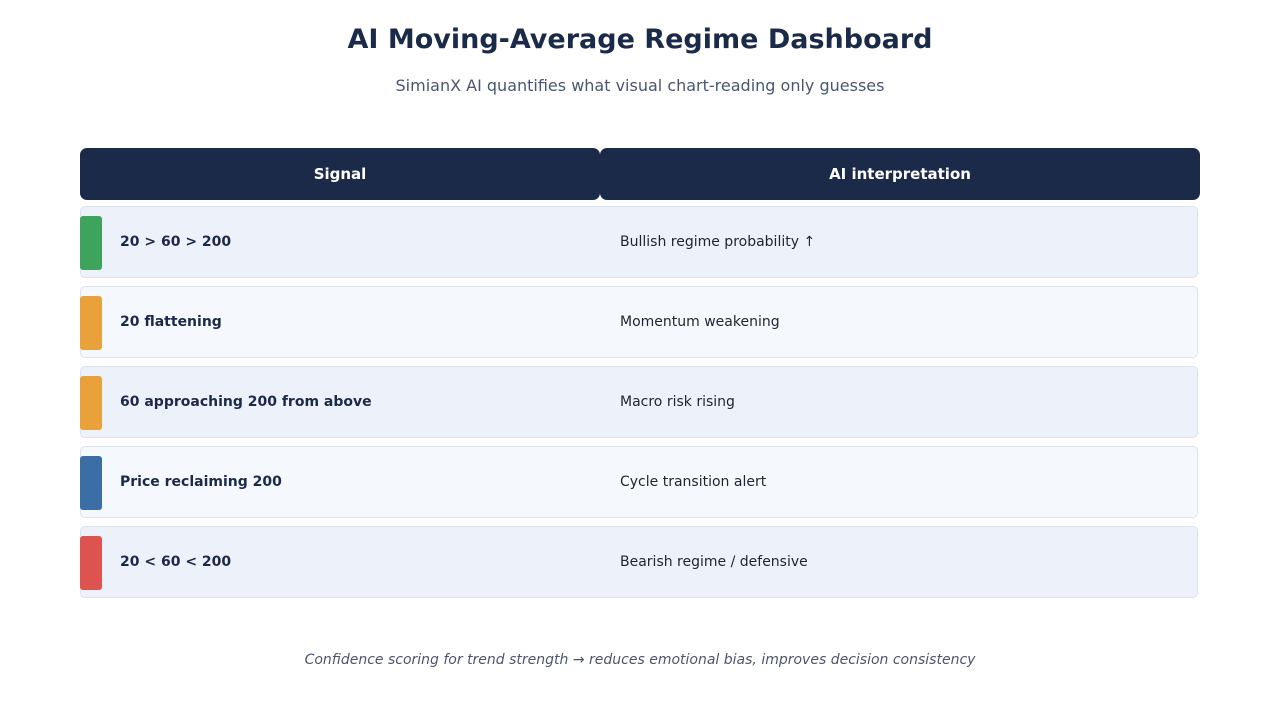 This screenshot has width=1280, height=720. Describe the element at coordinates (176, 562) in the screenshot. I see `signal-cell: 20 < 60 < 200` at that location.